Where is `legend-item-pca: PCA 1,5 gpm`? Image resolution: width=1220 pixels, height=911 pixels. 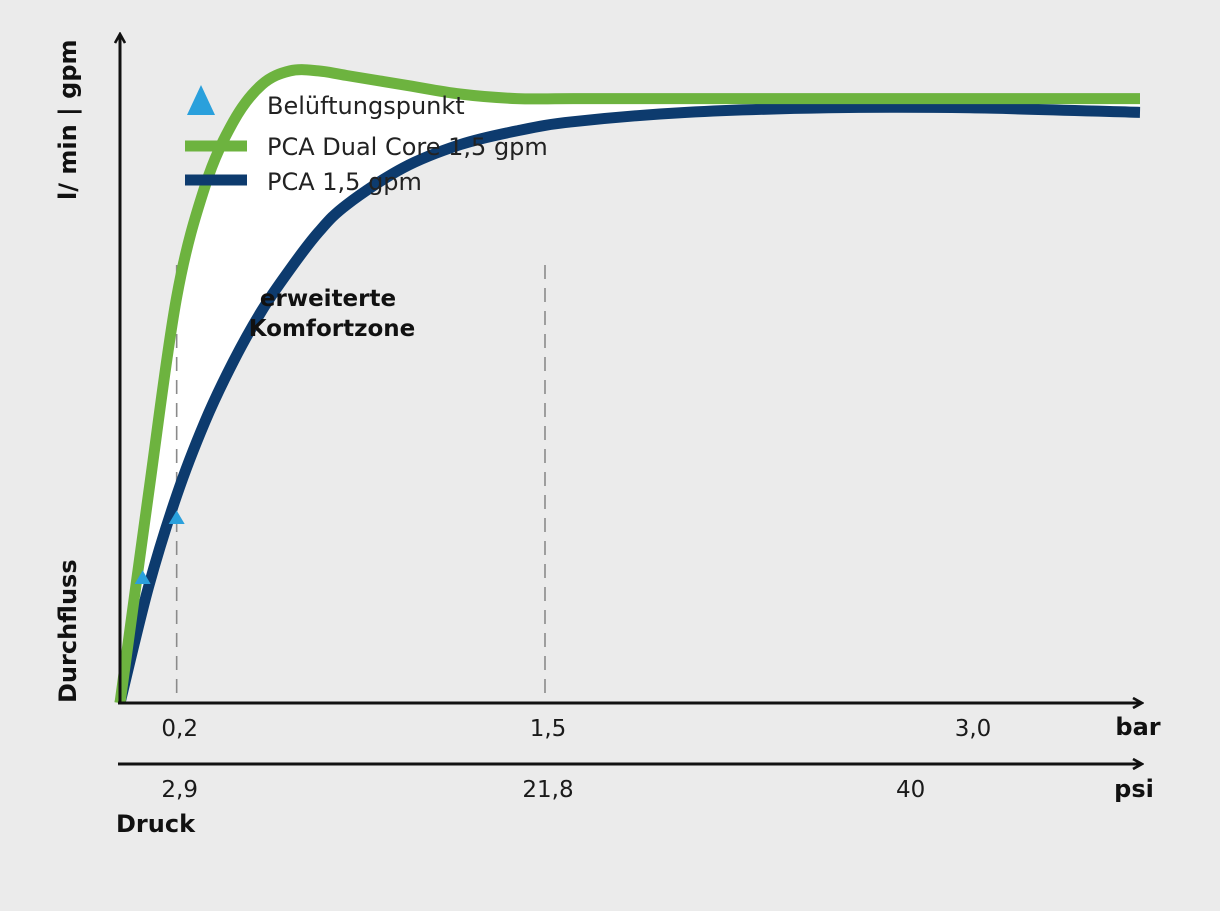 legend-item-pca: PCA 1,5 gpm is located at coordinates (303, 182).